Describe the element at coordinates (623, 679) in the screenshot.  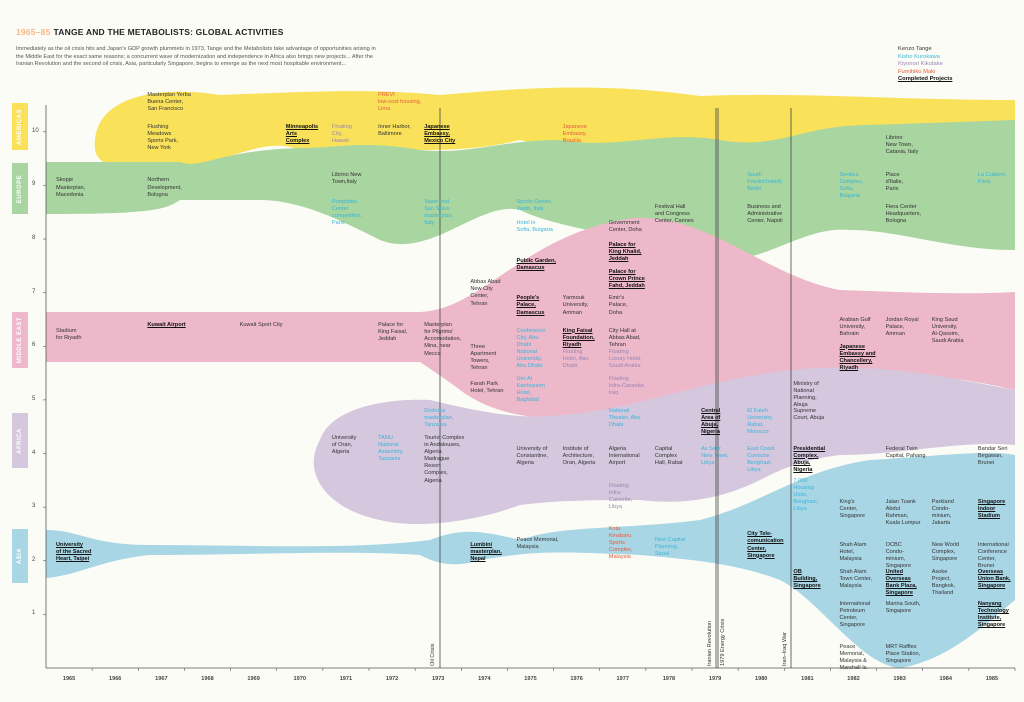
I see `x-tick-label: 1977` at that location.